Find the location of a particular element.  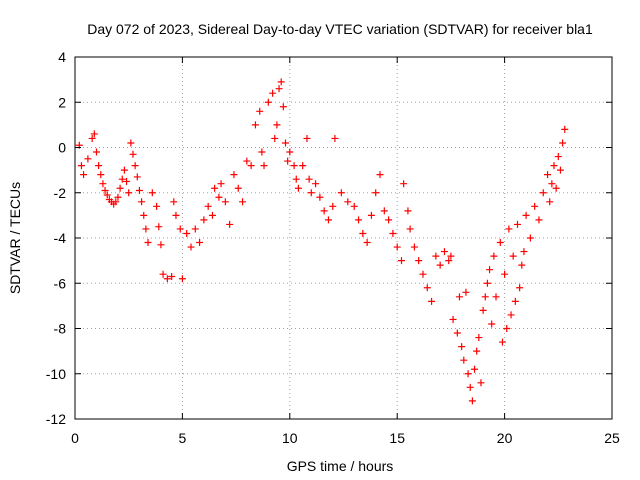

y-tick-label: -12 is located at coordinates (56, 419).